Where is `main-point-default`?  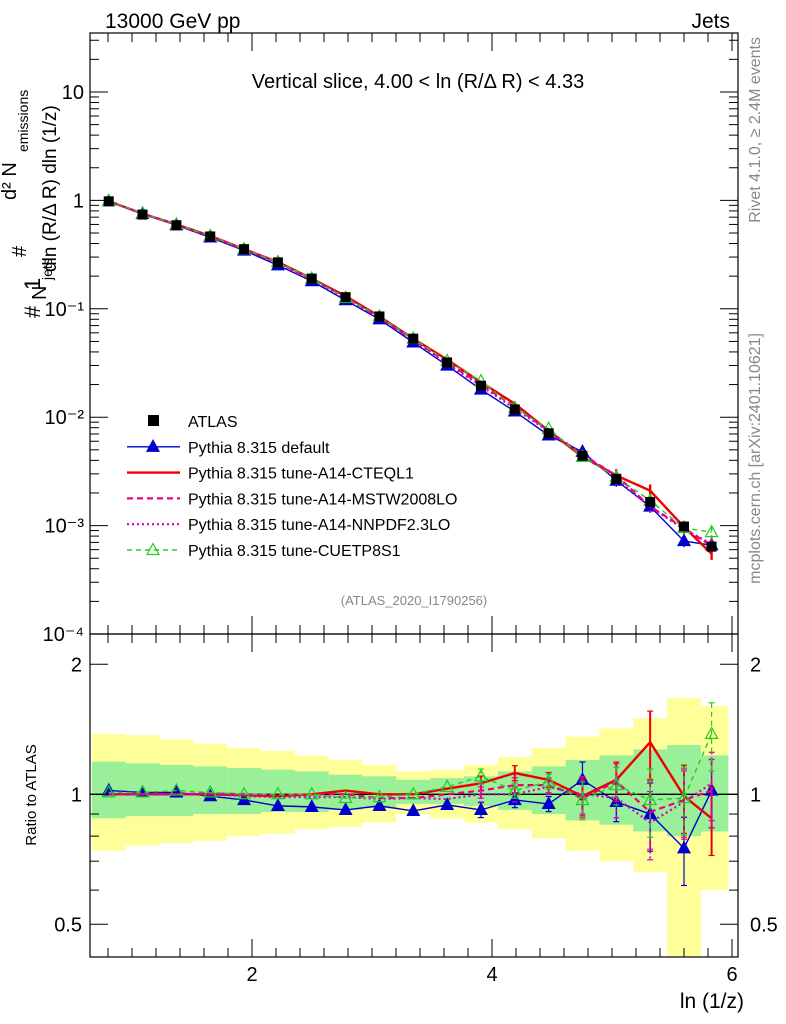 main-point-default is located at coordinates (684, 540).